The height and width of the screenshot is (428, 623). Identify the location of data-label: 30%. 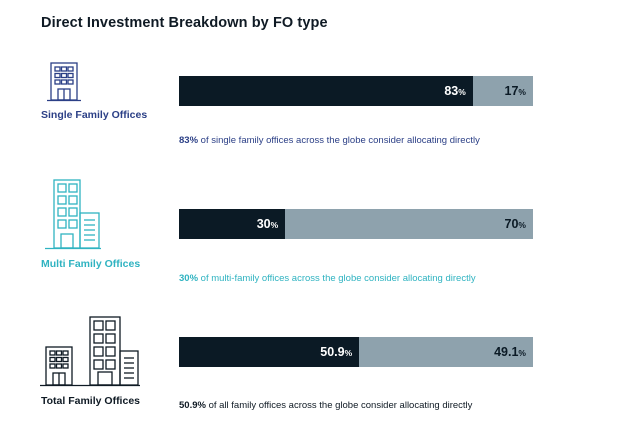
(267, 224).